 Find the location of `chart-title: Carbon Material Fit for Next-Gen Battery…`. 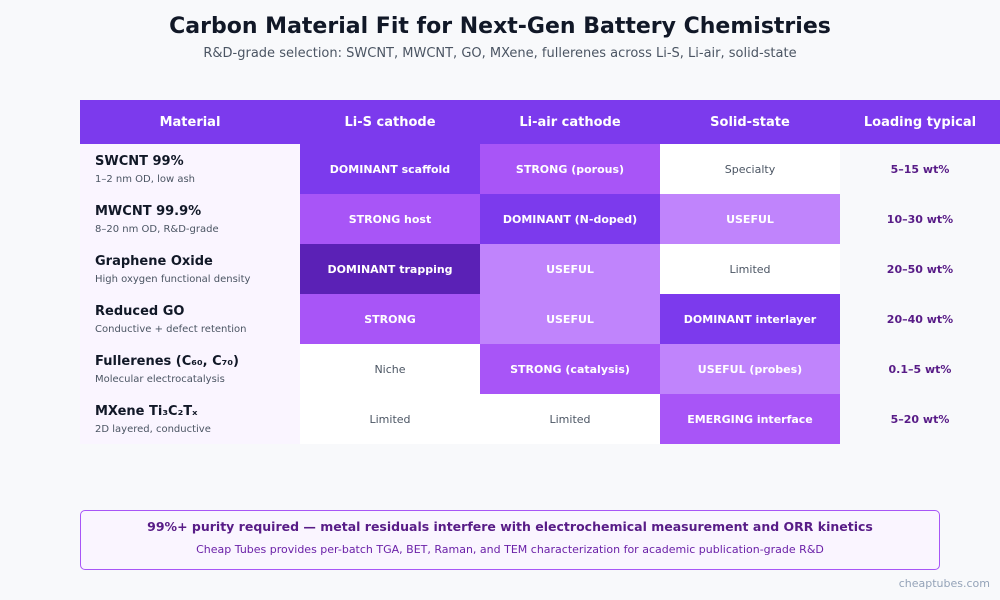

chart-title: Carbon Material Fit for Next-Gen Battery… is located at coordinates (500, 26).